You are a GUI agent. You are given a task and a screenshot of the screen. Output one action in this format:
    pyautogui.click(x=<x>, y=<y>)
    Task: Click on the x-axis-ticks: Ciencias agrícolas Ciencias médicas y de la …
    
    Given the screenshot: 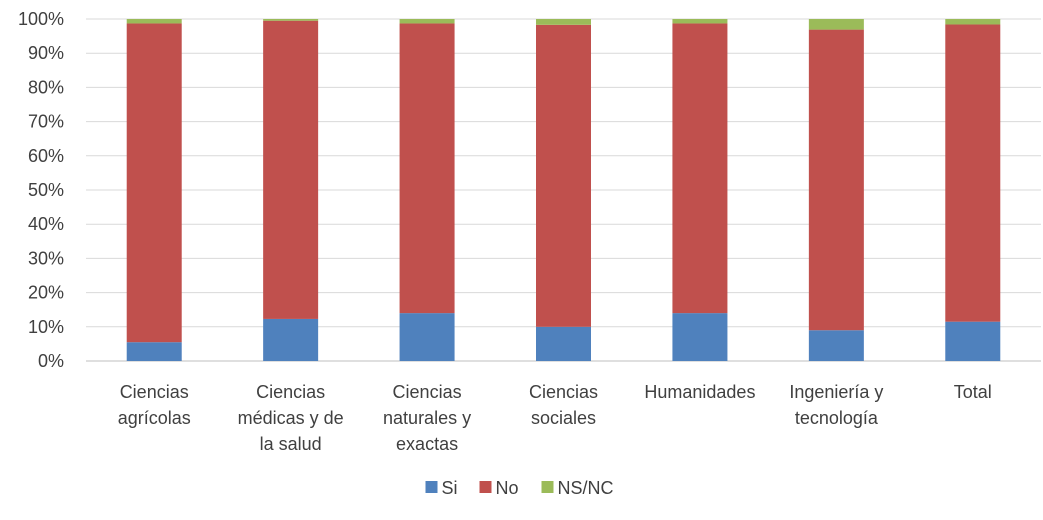 What is the action you would take?
    pyautogui.click(x=555, y=418)
    